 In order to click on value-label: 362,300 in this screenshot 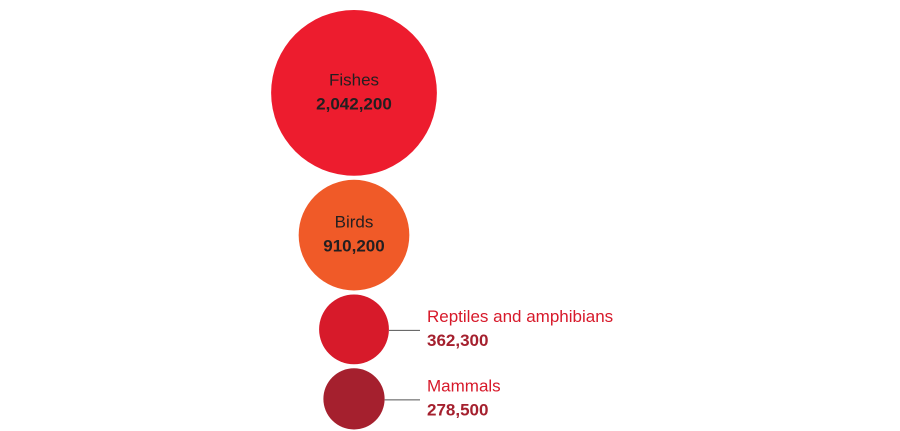, I will do `click(457, 340)`.